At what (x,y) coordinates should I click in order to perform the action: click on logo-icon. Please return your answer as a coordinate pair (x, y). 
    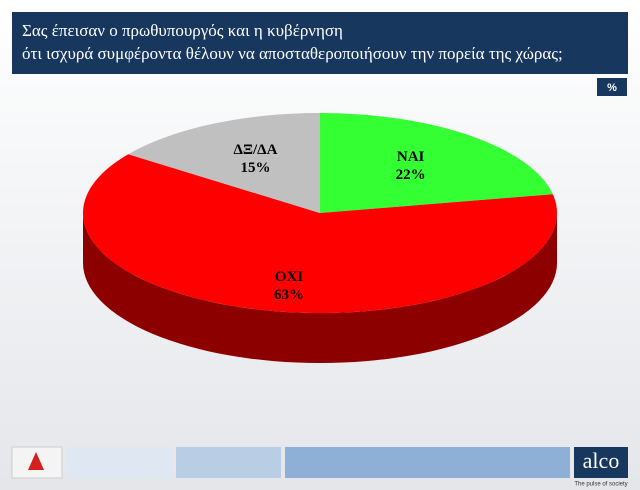
    Looking at the image, I should click on (36, 461).